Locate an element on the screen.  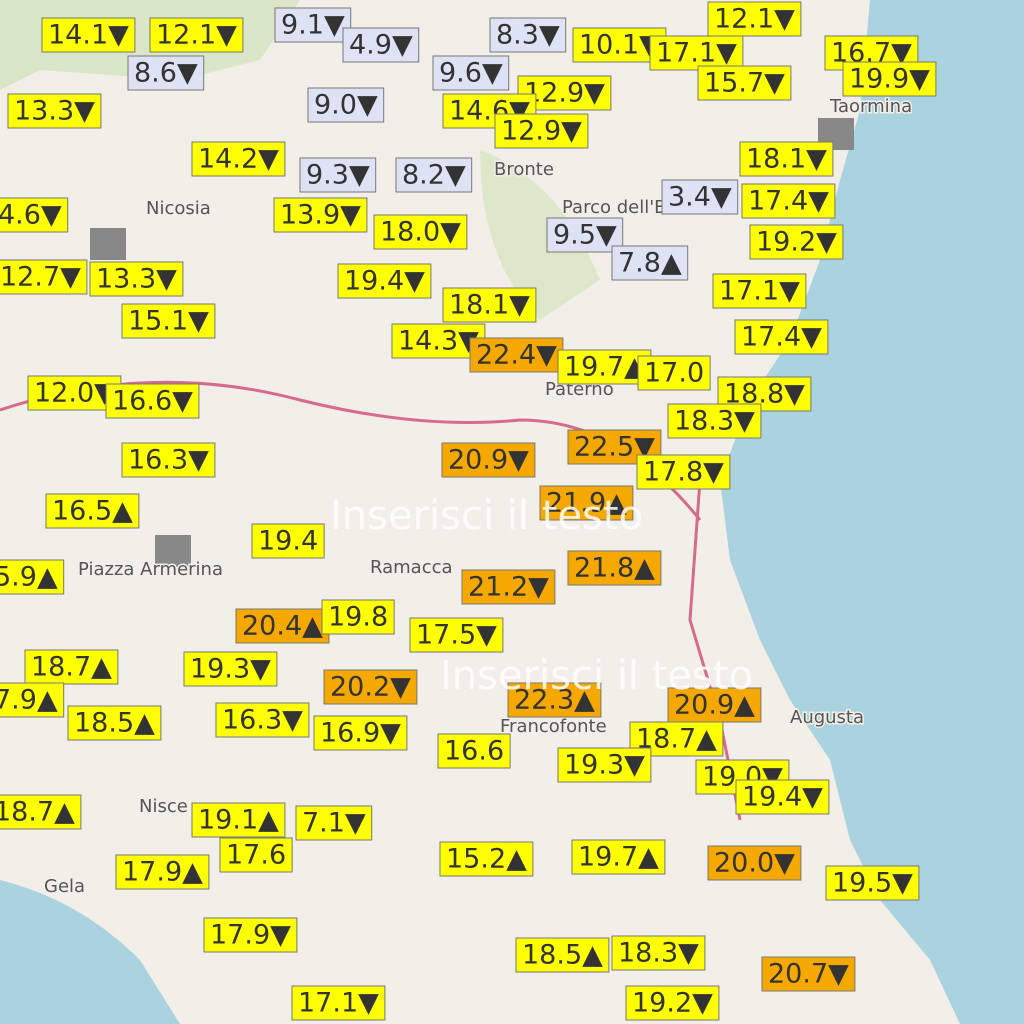
station-reading: 13.3▼ is located at coordinates (136, 279).